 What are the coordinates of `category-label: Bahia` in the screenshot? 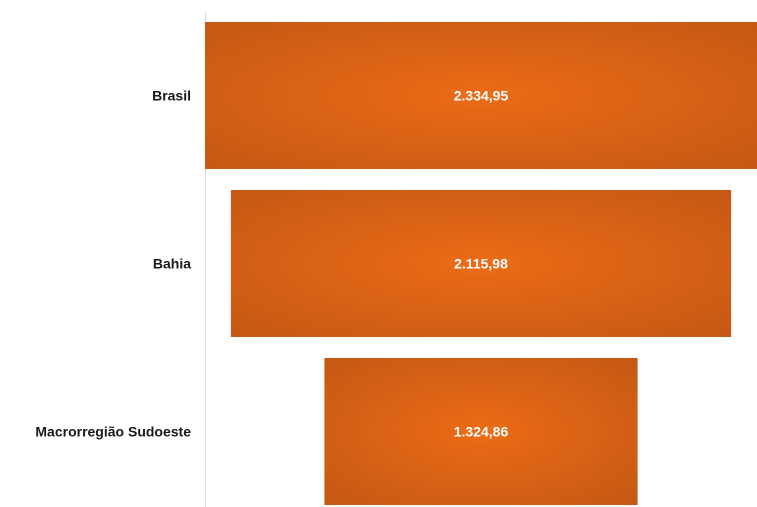 It's located at (172, 264).